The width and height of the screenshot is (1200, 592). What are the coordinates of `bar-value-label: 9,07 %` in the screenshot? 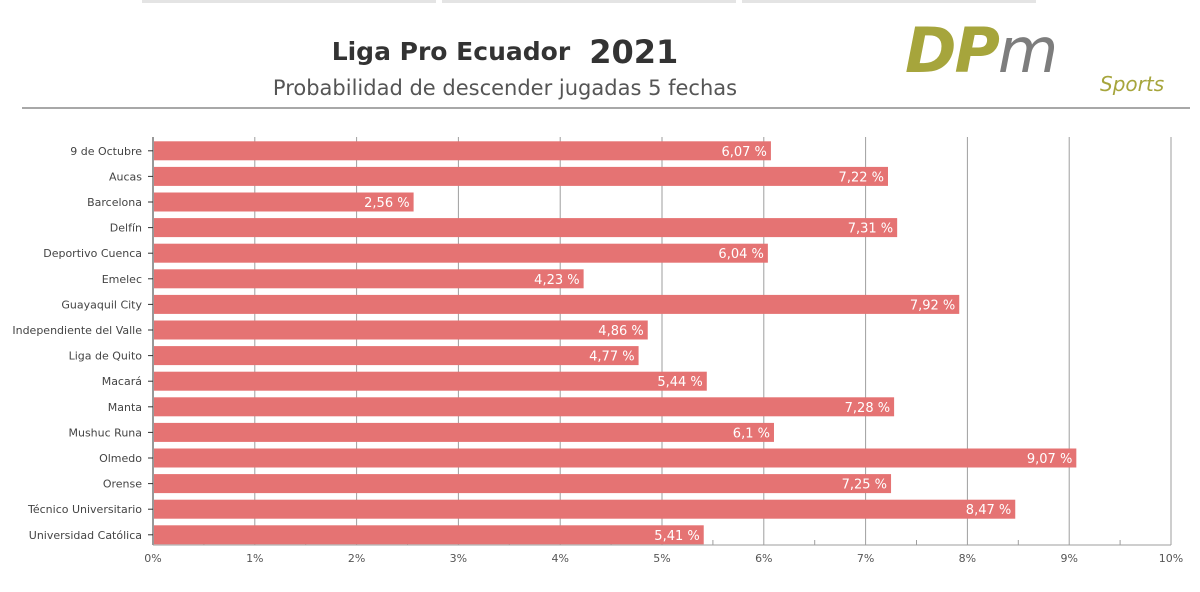 It's located at (1049, 459).